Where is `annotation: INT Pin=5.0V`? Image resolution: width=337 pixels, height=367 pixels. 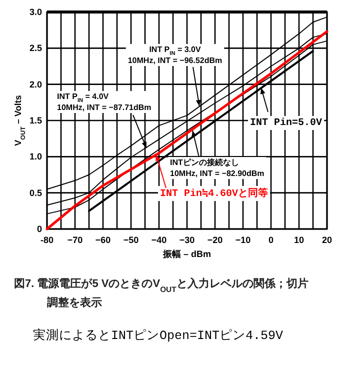 annotation: INT Pin=5.0V is located at coordinates (286, 123).